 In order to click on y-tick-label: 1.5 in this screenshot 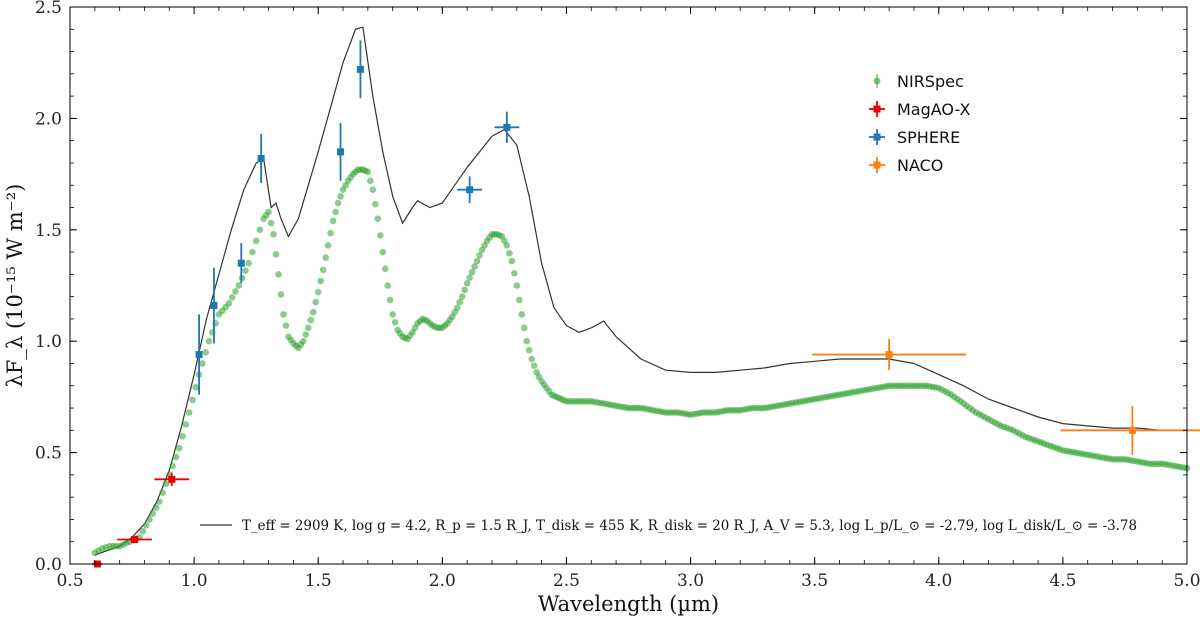, I will do `click(48, 231)`.